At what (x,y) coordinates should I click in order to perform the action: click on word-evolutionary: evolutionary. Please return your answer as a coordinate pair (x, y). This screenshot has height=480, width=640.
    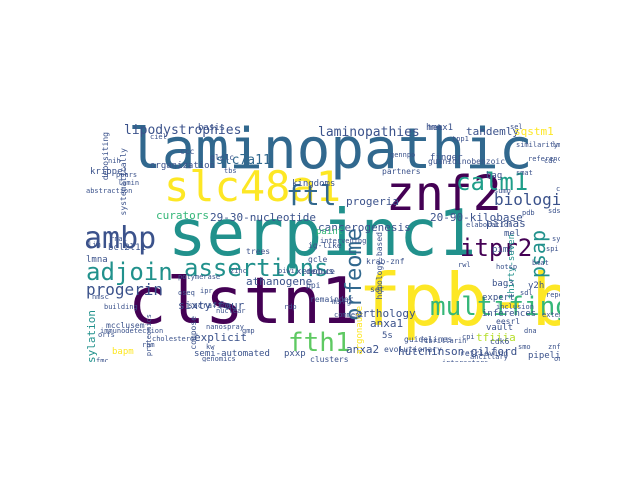
    Looking at the image, I should click on (413, 349).